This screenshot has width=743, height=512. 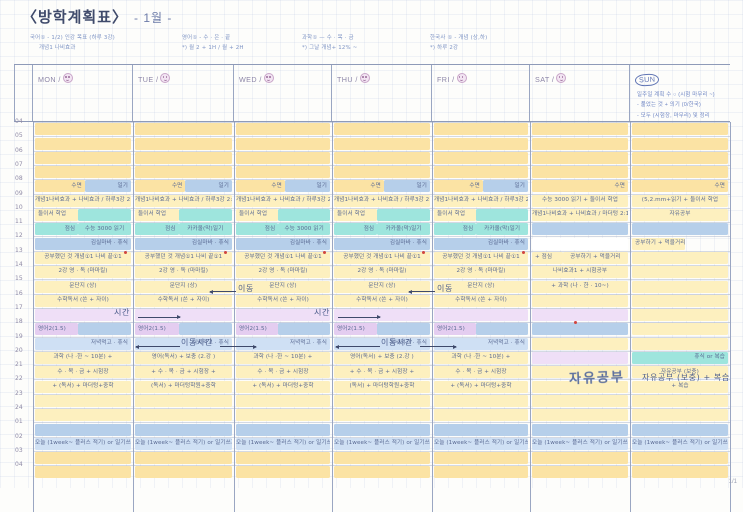 I want to click on free-study-block: + 복습, so click(x=680, y=386).